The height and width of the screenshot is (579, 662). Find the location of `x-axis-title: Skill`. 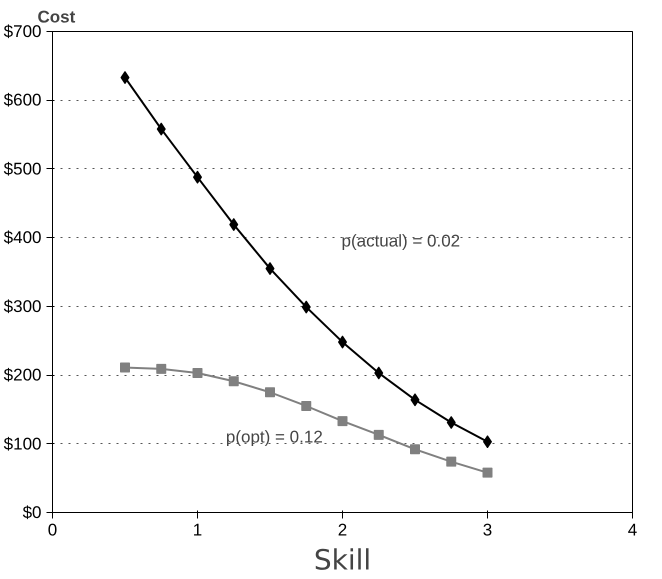

x-axis-title: Skill is located at coordinates (343, 560).